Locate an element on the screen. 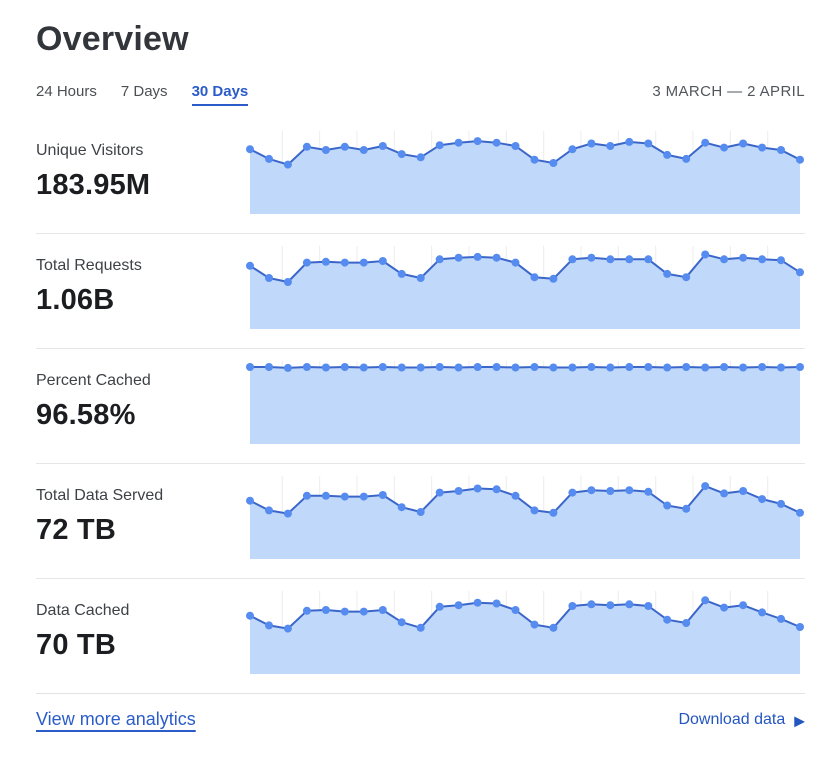 The height and width of the screenshot is (780, 828). sparkline-chart-total-requests is located at coordinates (525, 287).